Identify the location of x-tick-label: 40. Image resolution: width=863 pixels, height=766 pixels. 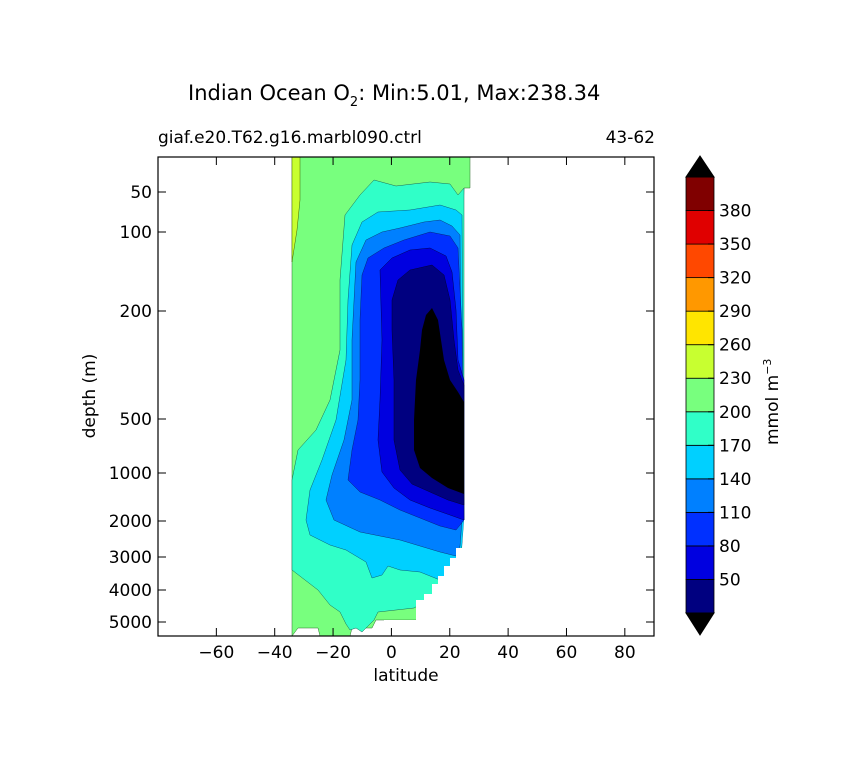
(508, 653).